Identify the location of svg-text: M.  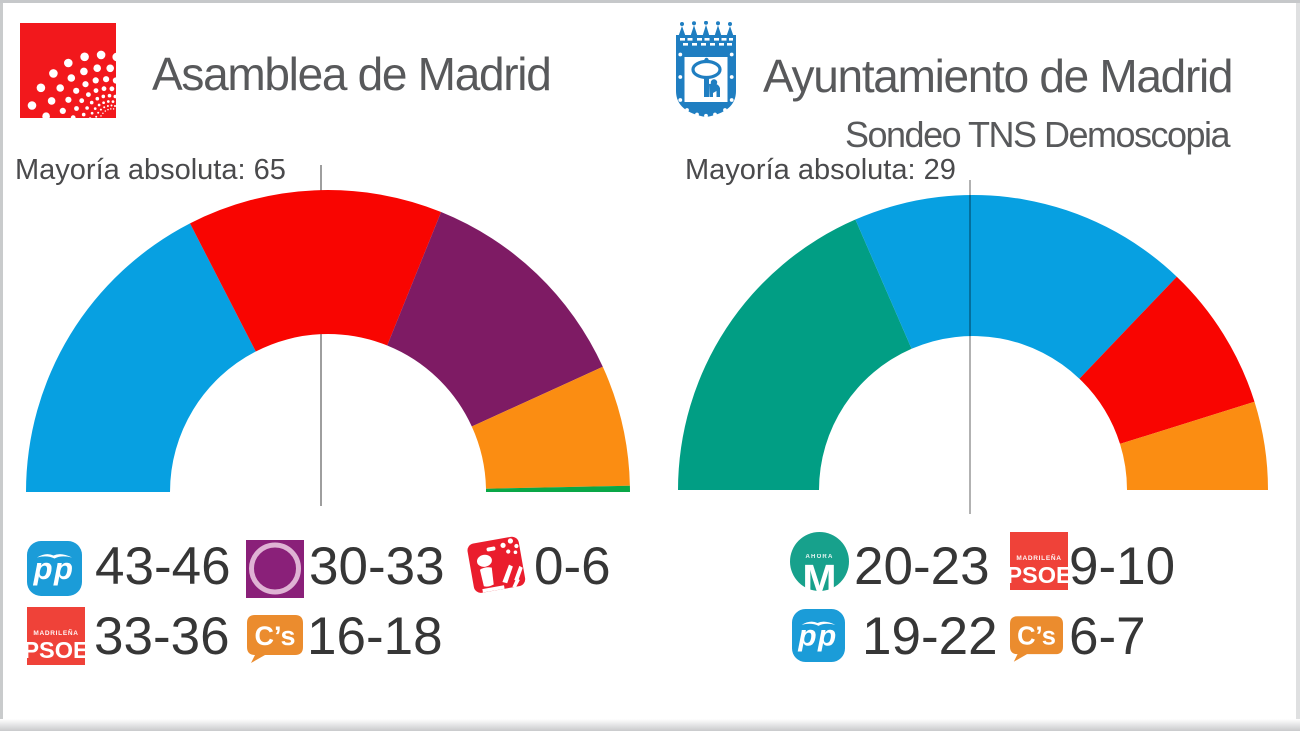
(819, 575).